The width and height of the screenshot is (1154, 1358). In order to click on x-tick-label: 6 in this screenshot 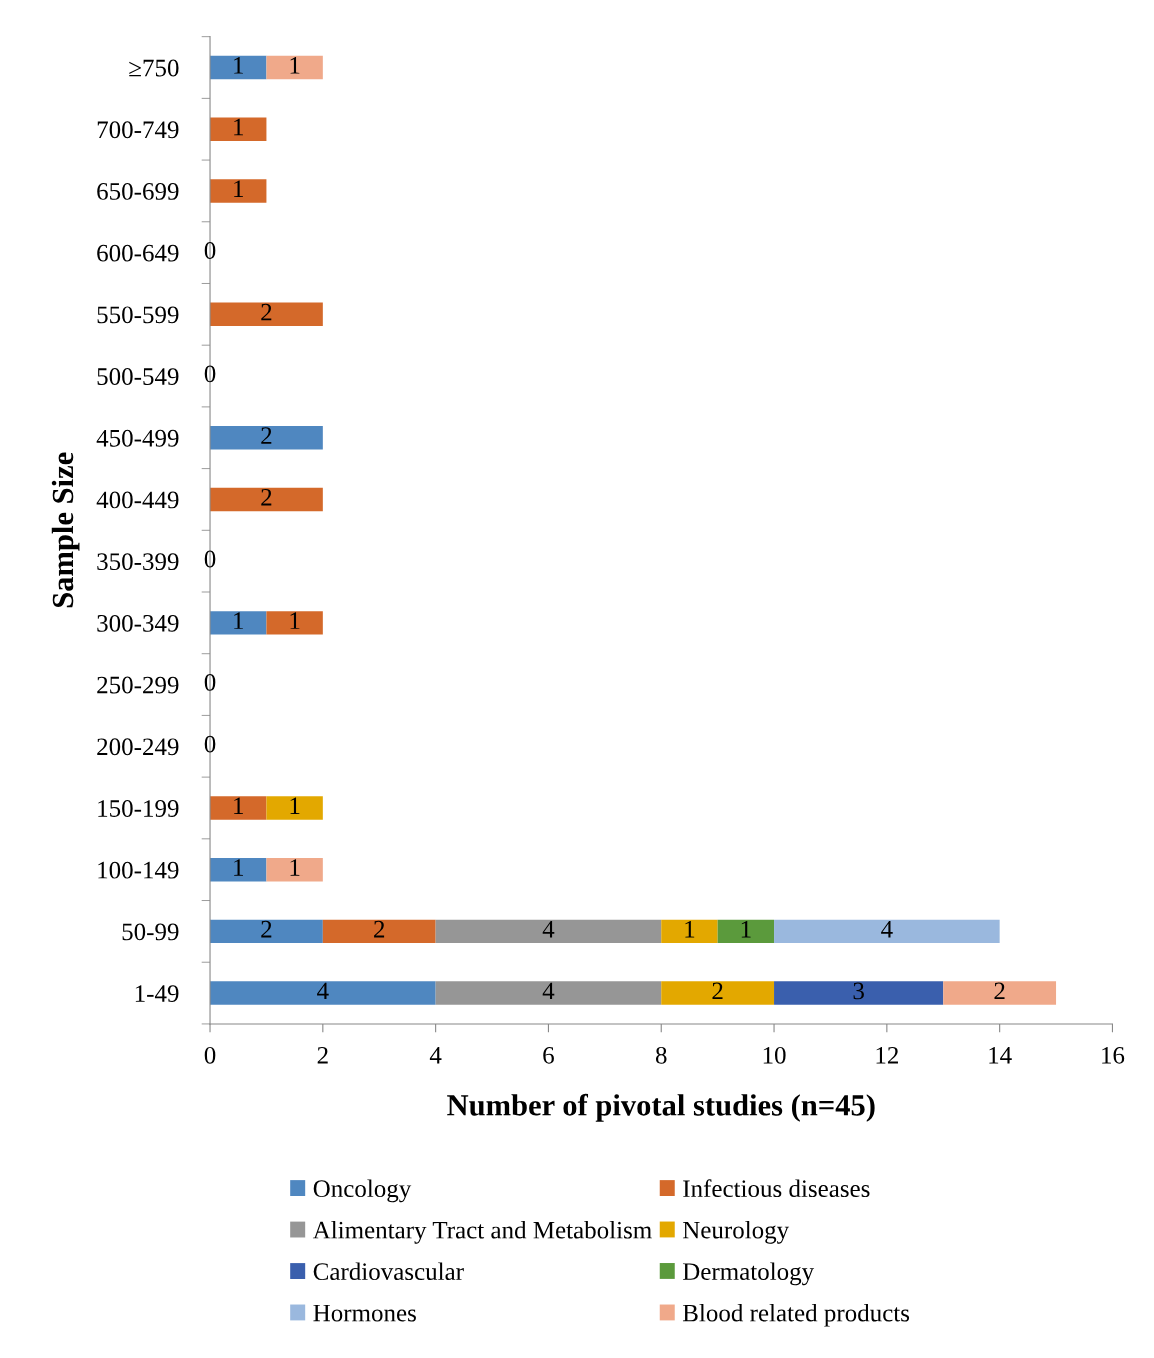, I will do `click(548, 1055)`.